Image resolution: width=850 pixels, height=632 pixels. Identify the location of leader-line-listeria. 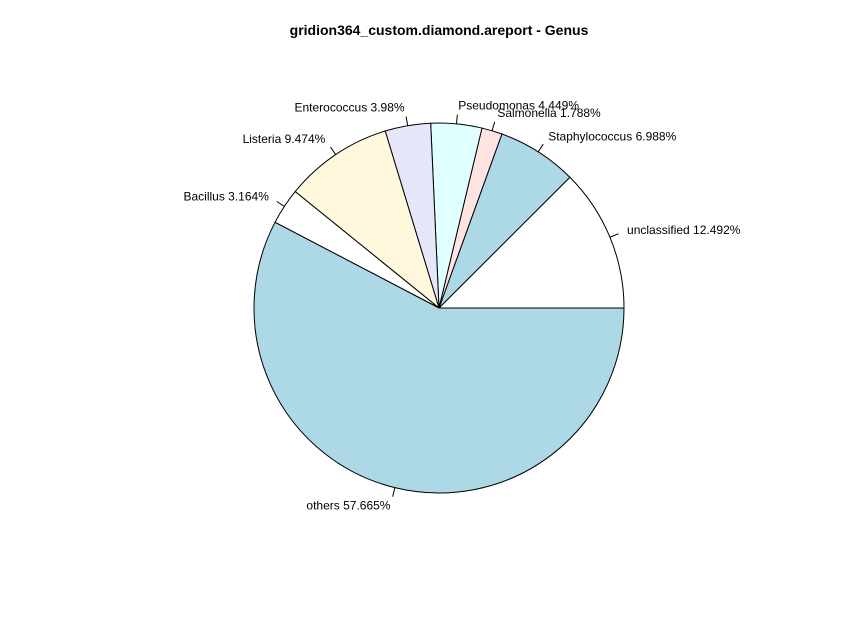
(333, 150).